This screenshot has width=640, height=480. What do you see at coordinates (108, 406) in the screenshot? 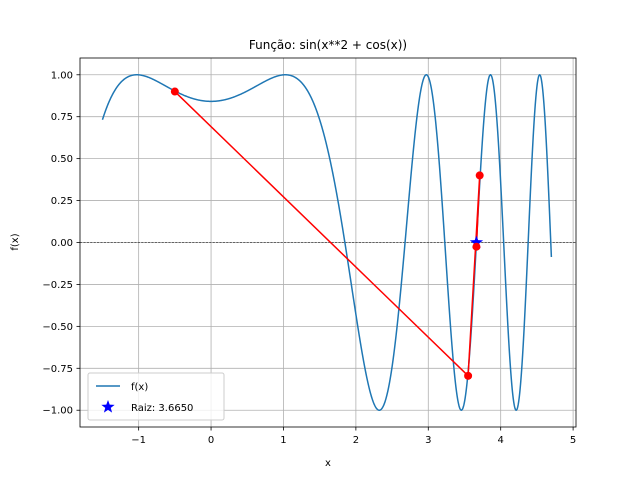
I see `star-icon` at bounding box center [108, 406].